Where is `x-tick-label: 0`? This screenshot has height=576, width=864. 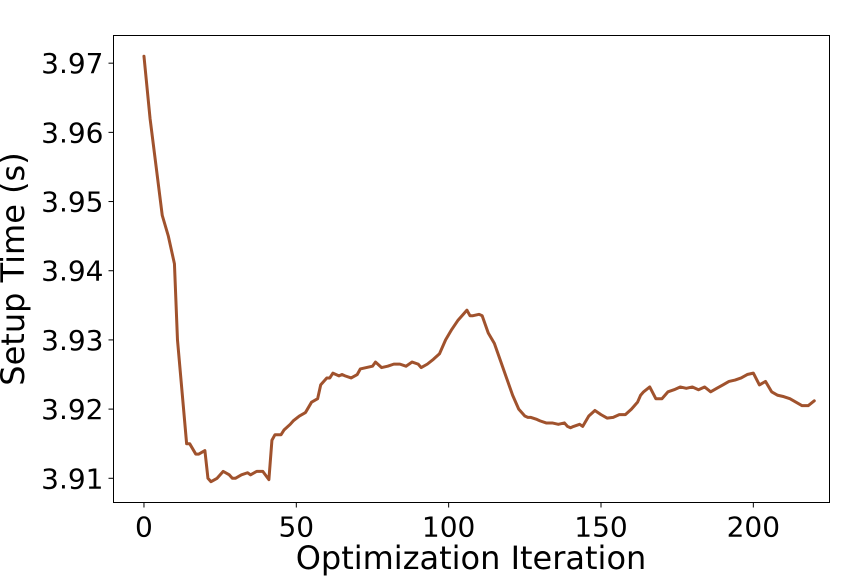 x-tick-label: 0 is located at coordinates (144, 527).